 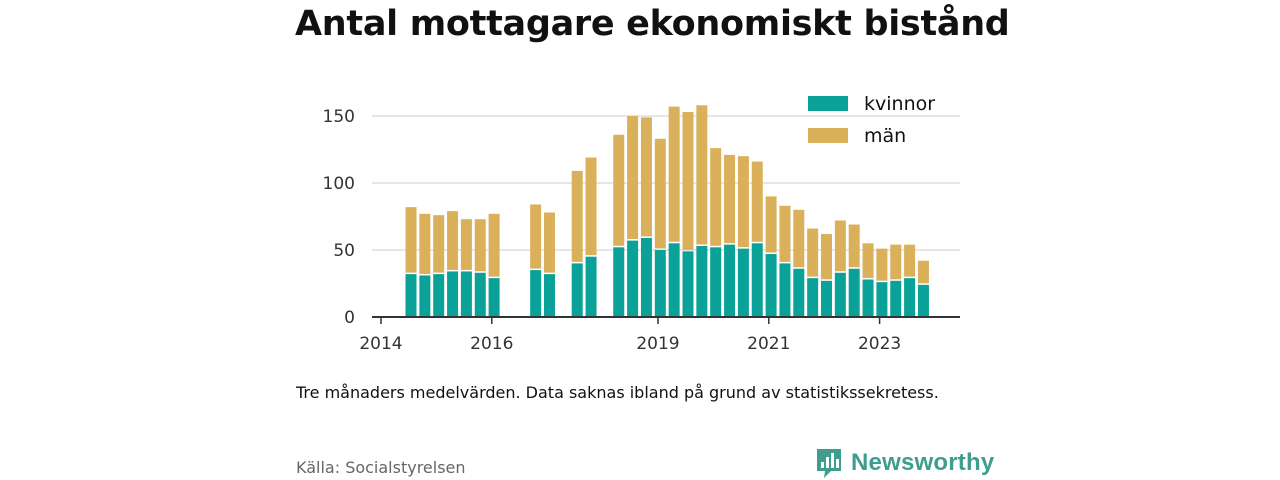 What do you see at coordinates (349, 318) in the screenshot?
I see `y-tick-label: 0` at bounding box center [349, 318].